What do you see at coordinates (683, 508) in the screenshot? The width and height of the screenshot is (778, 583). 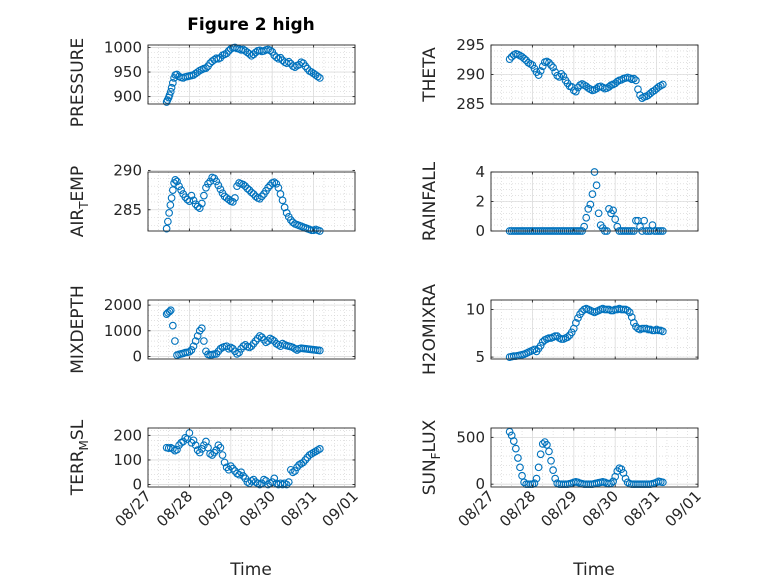 I see `x-tick-label: 09/01` at bounding box center [683, 508].